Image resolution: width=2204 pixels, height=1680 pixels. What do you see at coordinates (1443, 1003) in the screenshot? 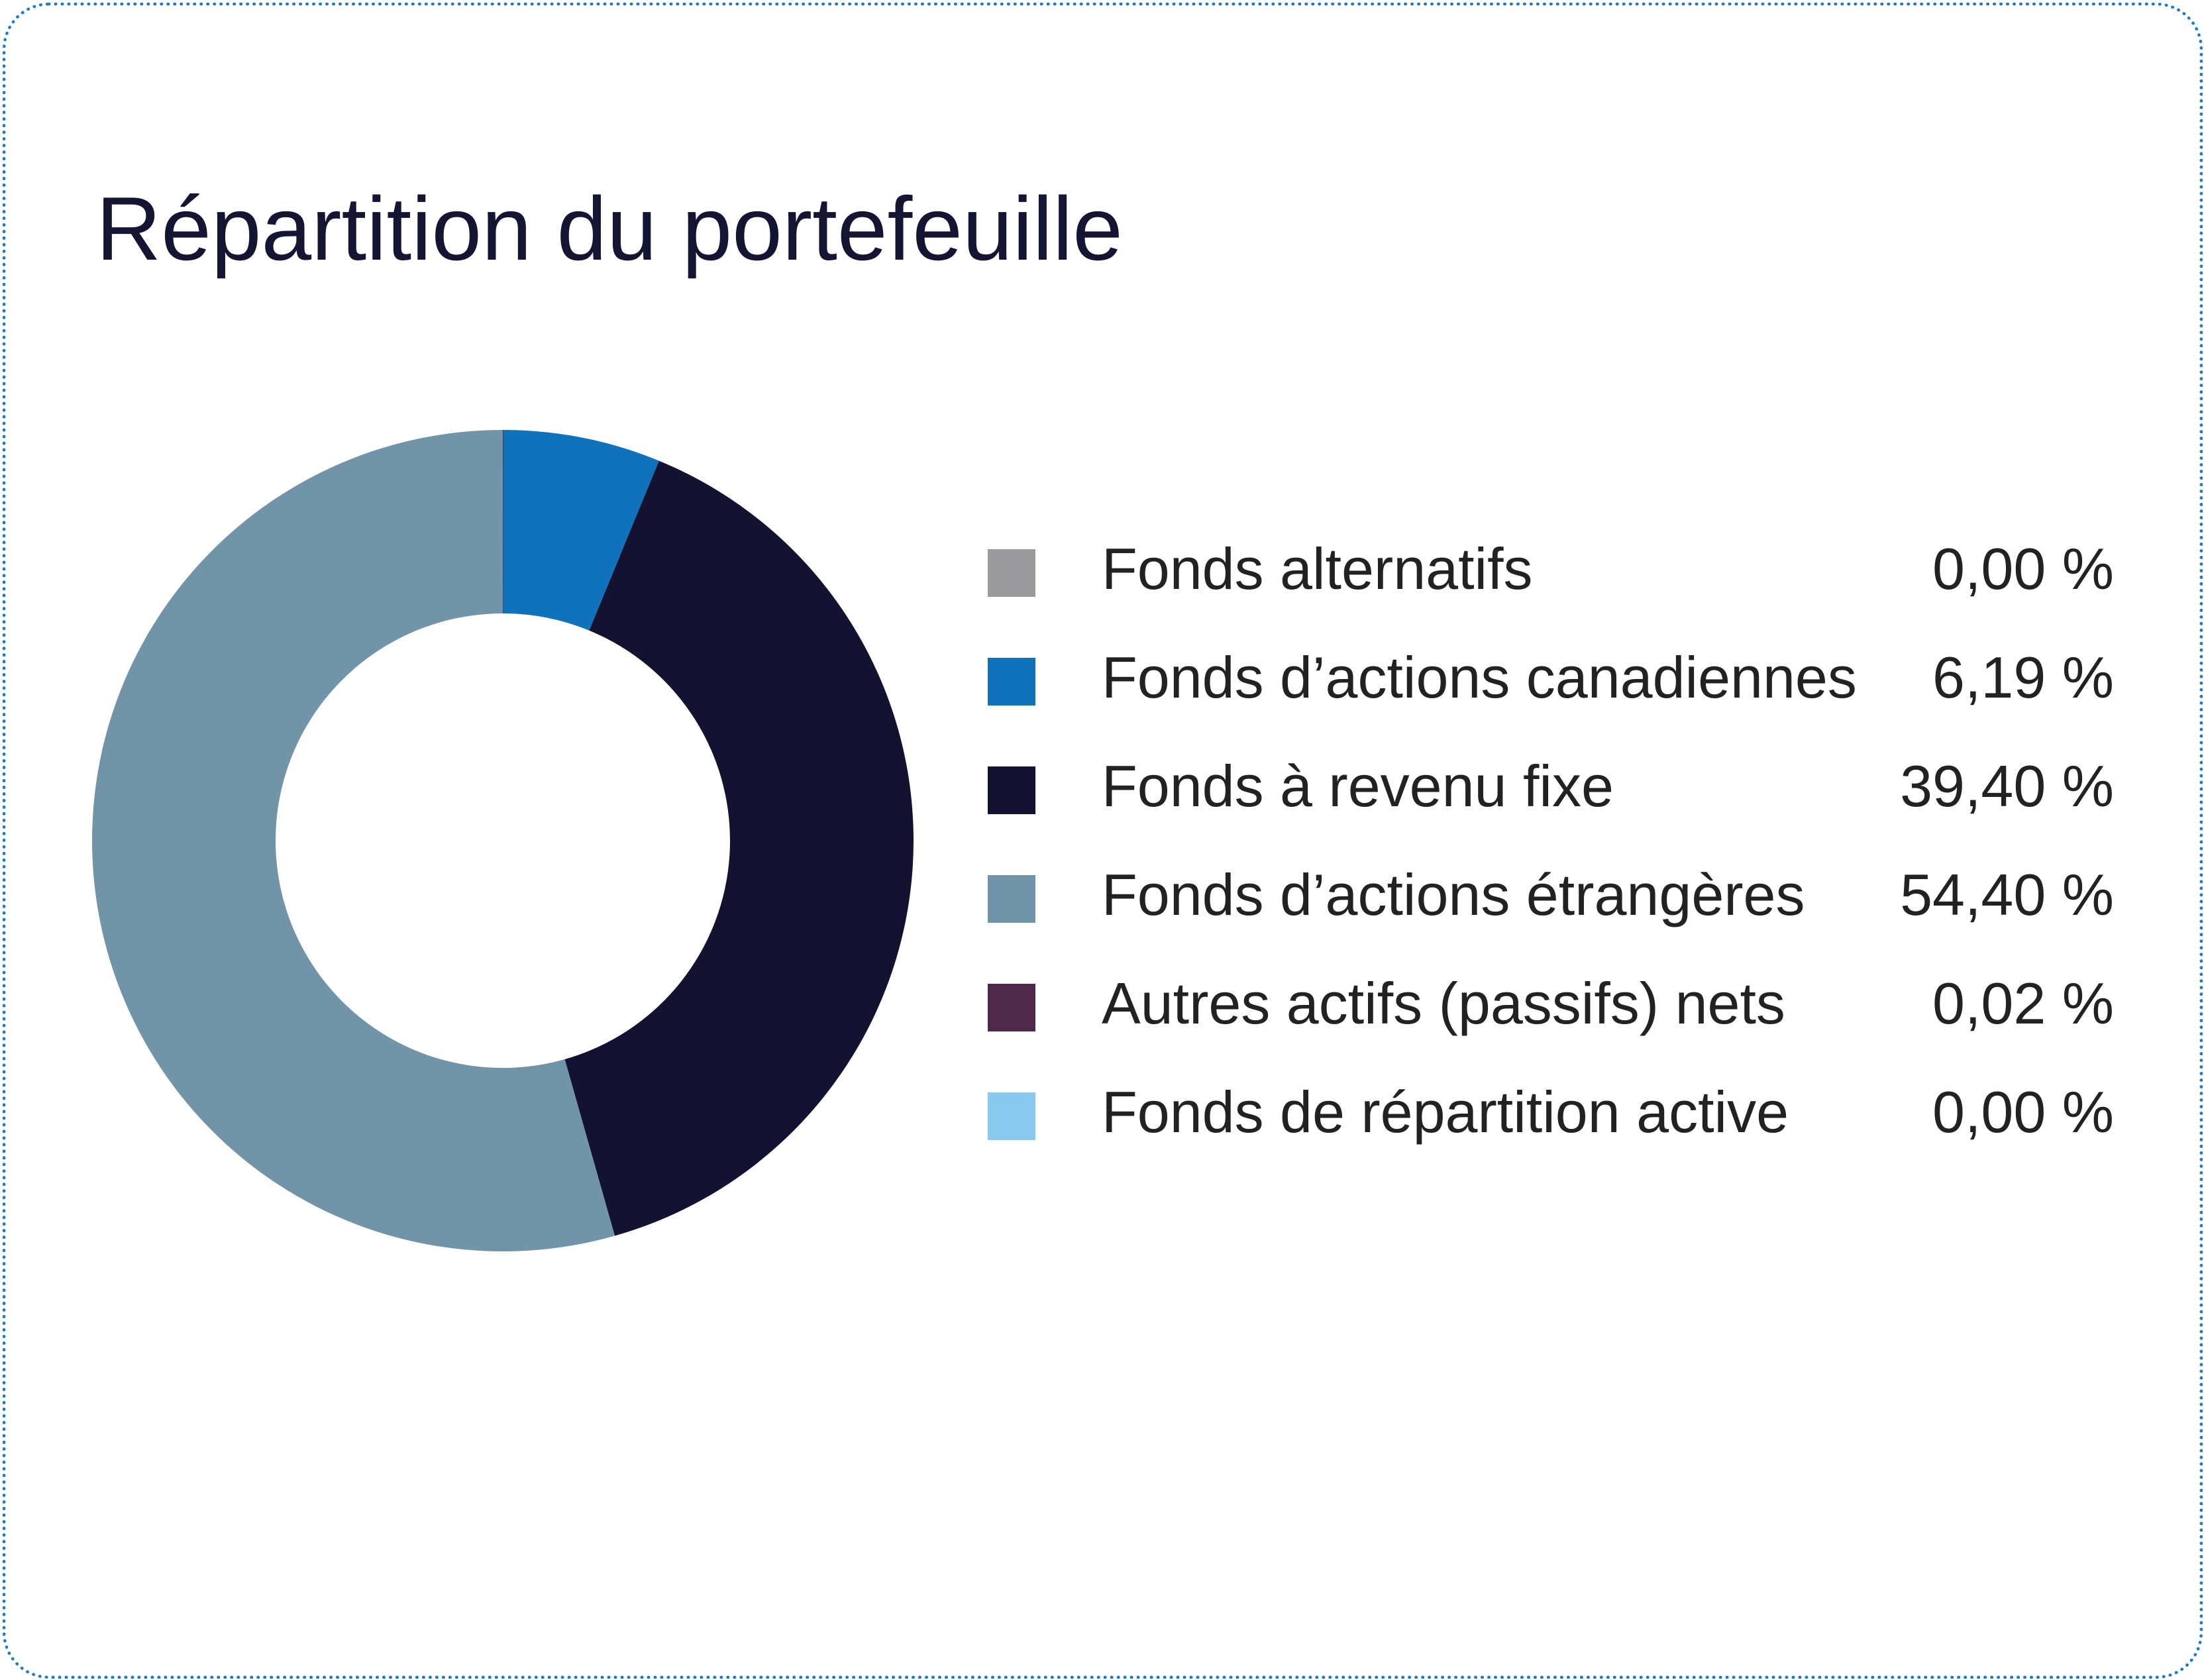
I see `legend-label: Autres actifs (passifs) nets` at bounding box center [1443, 1003].